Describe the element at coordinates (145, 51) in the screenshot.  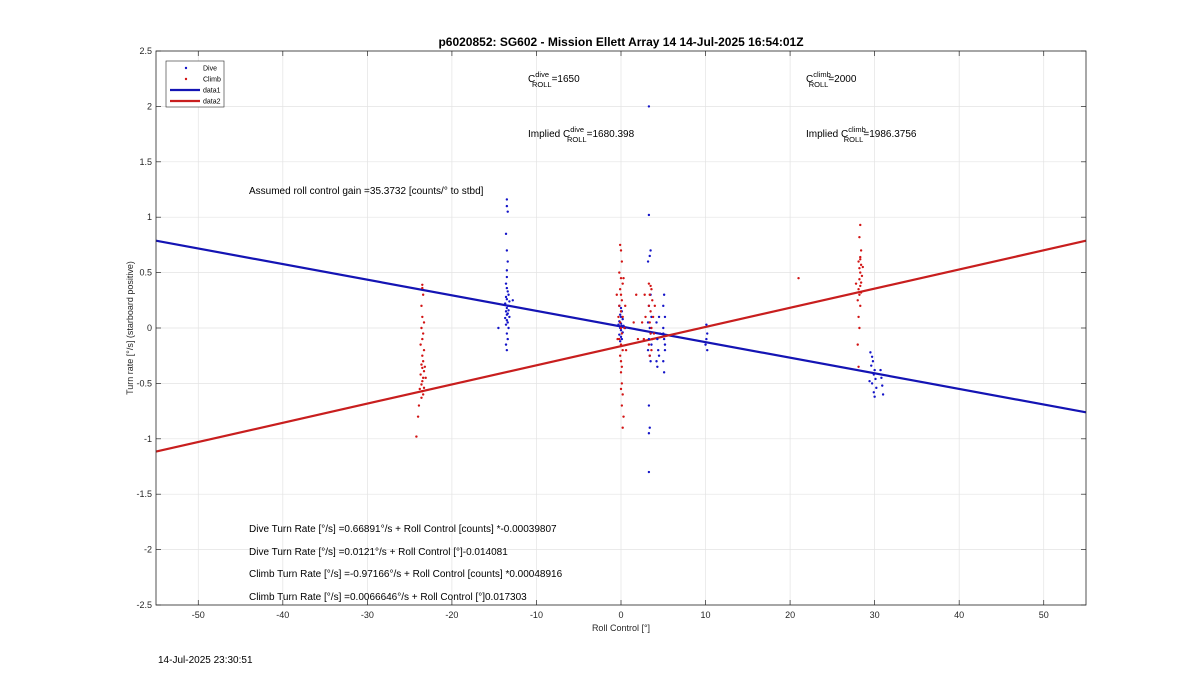
I see `y-tick-label: 2.5` at that location.